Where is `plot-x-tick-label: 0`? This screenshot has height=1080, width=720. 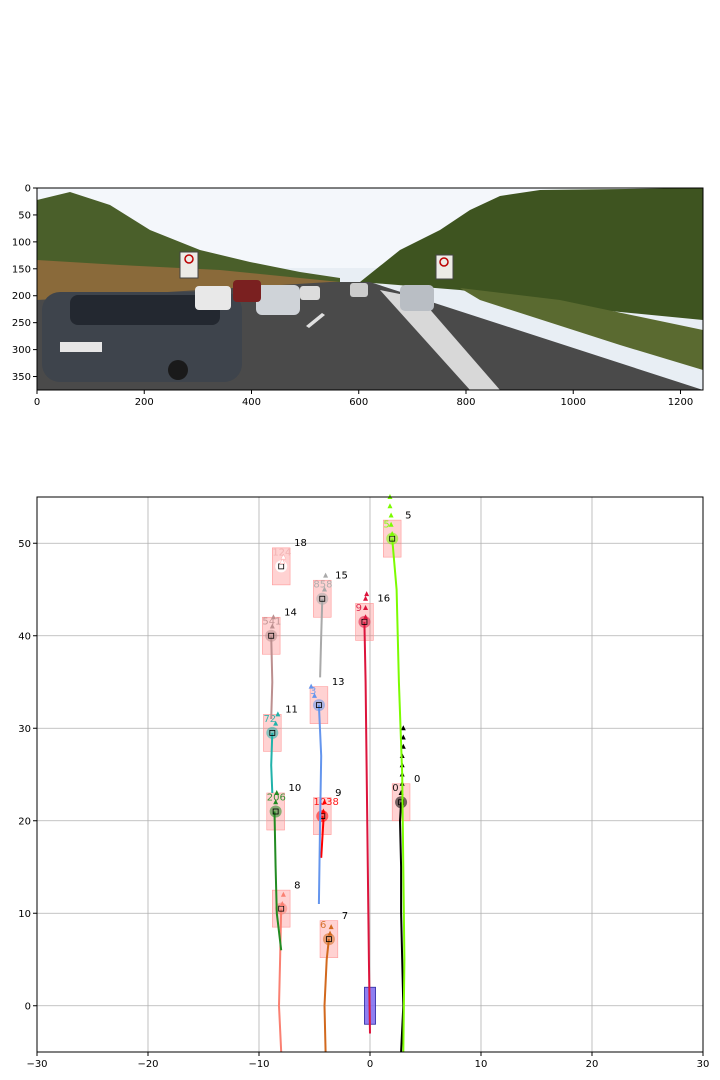 plot-x-tick-label: 0 is located at coordinates (370, 1064).